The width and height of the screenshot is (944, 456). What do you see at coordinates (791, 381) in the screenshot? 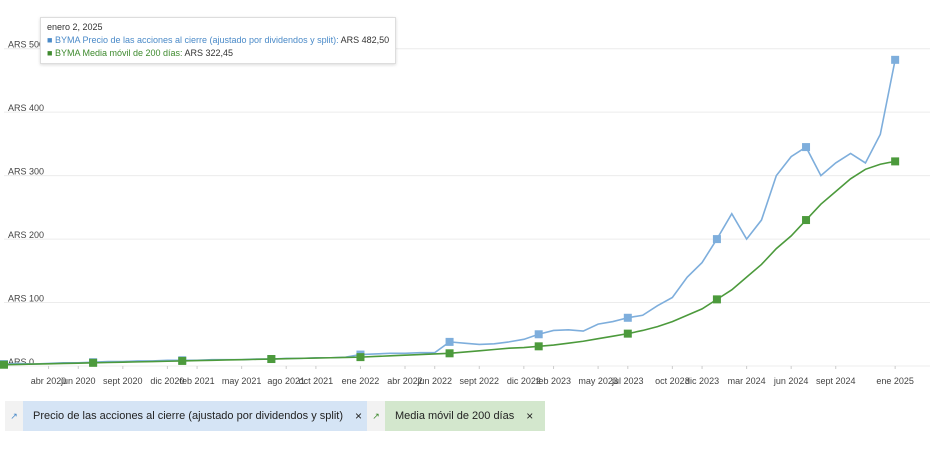
I see `x-tick-label: jun 2024` at bounding box center [791, 381].